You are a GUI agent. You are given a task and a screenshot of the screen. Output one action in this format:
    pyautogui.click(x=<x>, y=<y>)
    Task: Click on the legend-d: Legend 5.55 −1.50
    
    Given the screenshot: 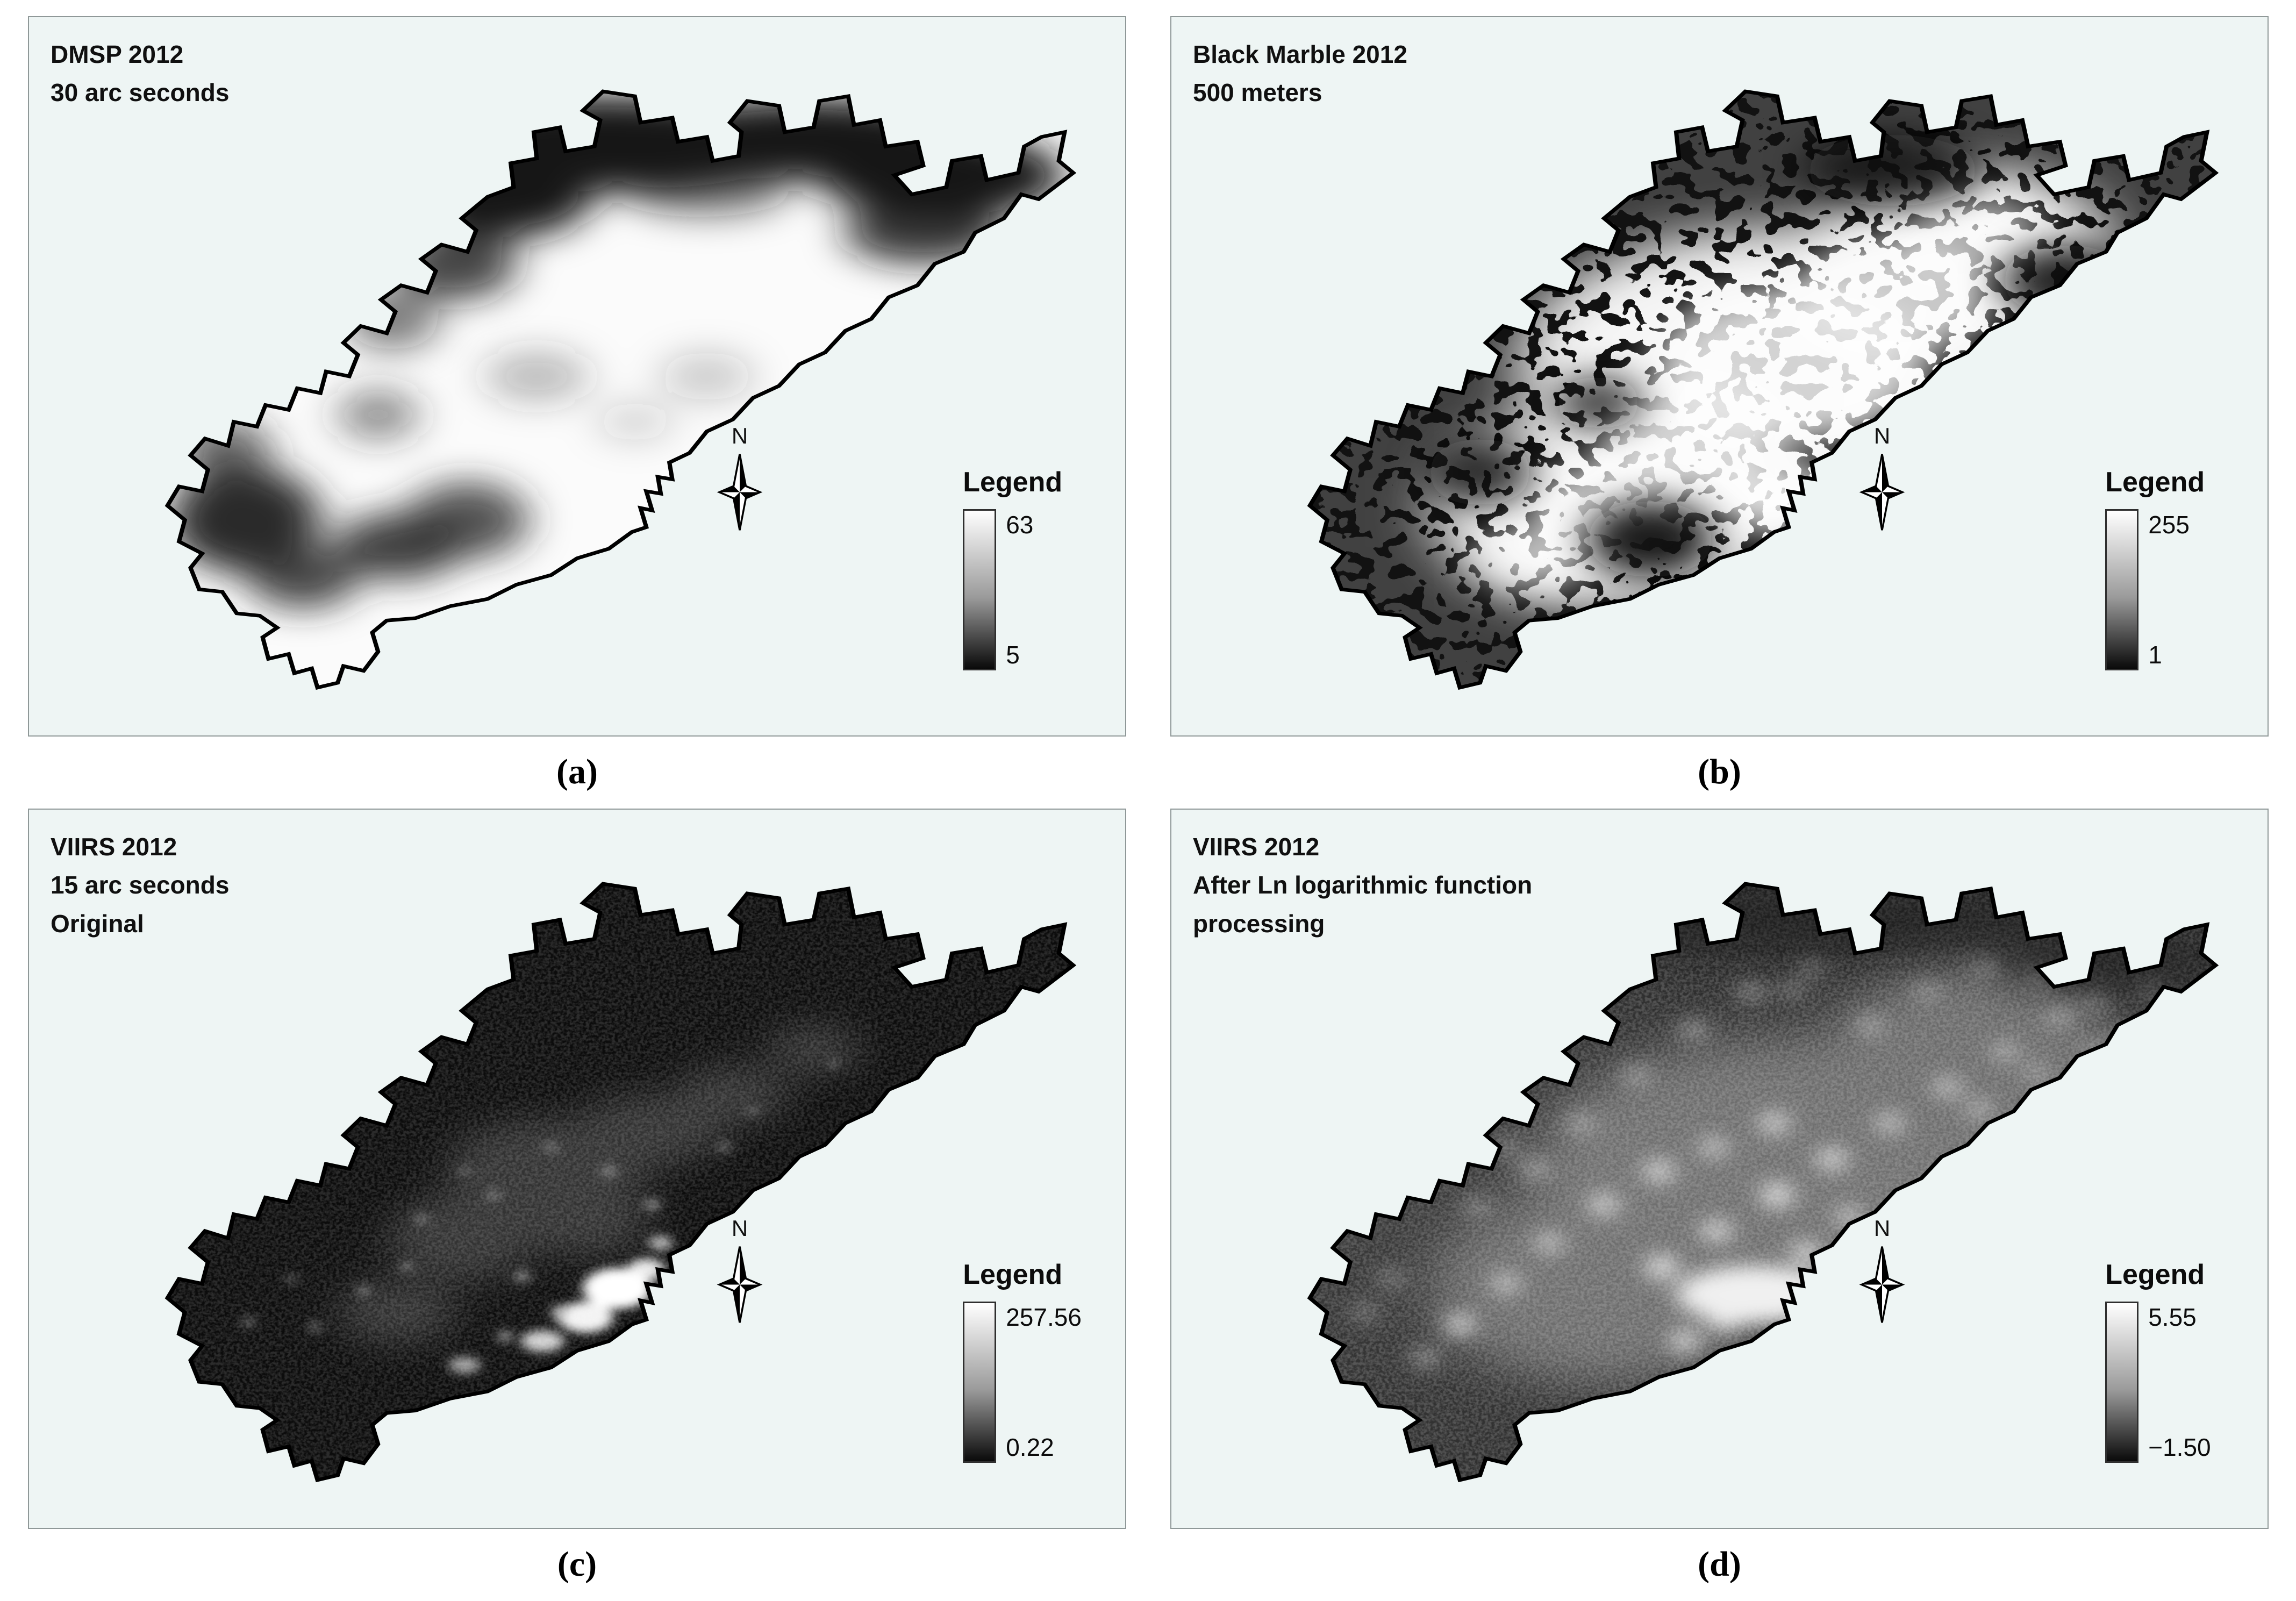 What is the action you would take?
    pyautogui.click(x=2158, y=1361)
    